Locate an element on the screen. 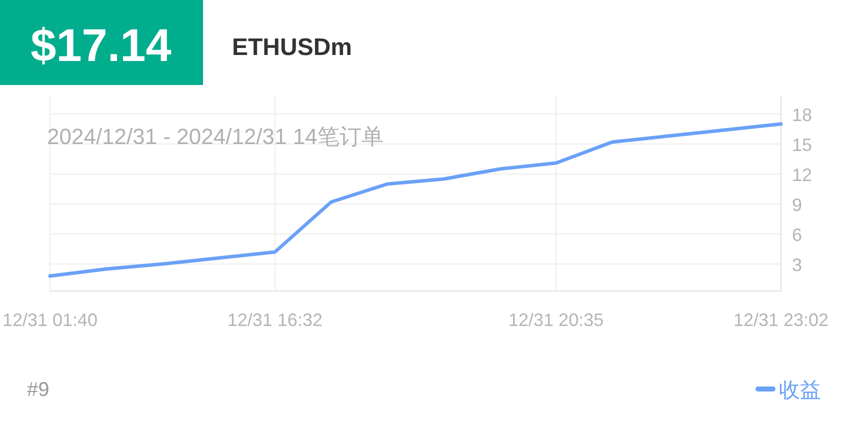 The height and width of the screenshot is (422, 844). chart-subtitle: ETHUSDm is located at coordinates (292, 47).